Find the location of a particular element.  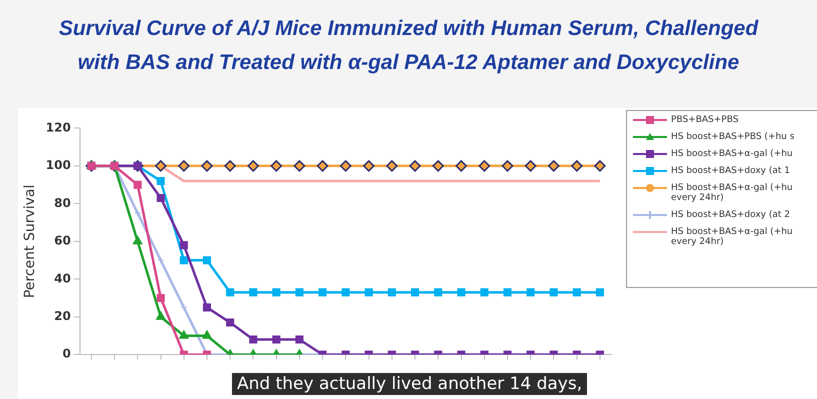

y-tick-label: 0 is located at coordinates (66, 353).